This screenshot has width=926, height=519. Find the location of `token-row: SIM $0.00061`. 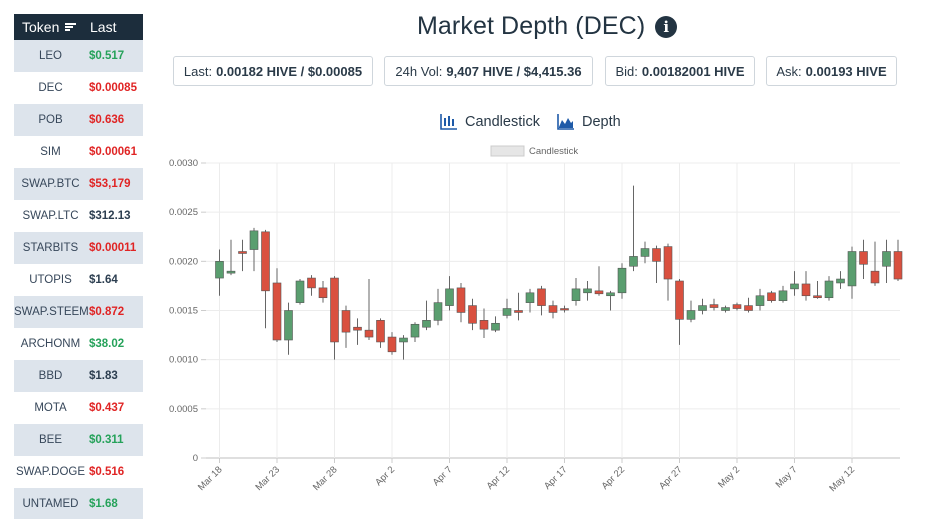

token-row: SIM $0.00061 is located at coordinates (78, 152).